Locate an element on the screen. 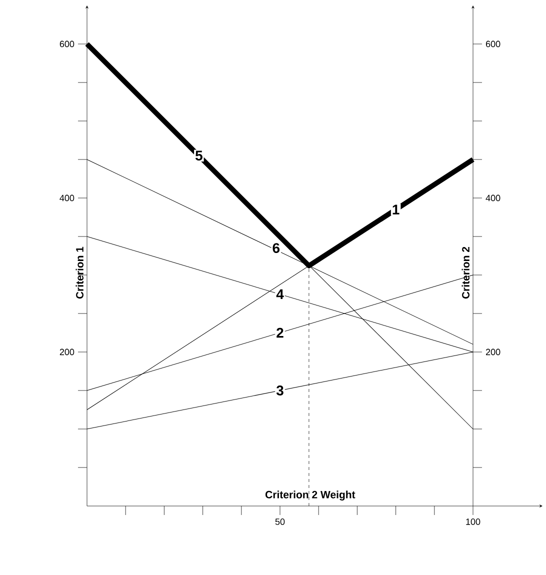 Image resolution: width=546 pixels, height=575 pixels. x-tick-label: 100 is located at coordinates (473, 521).